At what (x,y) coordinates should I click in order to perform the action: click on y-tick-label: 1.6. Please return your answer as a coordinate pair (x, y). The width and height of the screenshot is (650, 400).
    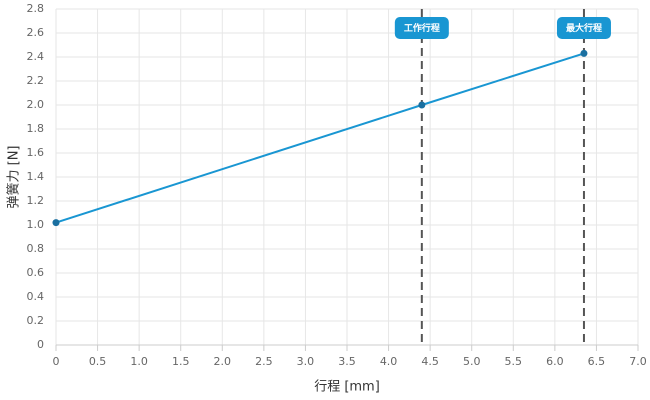
    Looking at the image, I should click on (36, 152).